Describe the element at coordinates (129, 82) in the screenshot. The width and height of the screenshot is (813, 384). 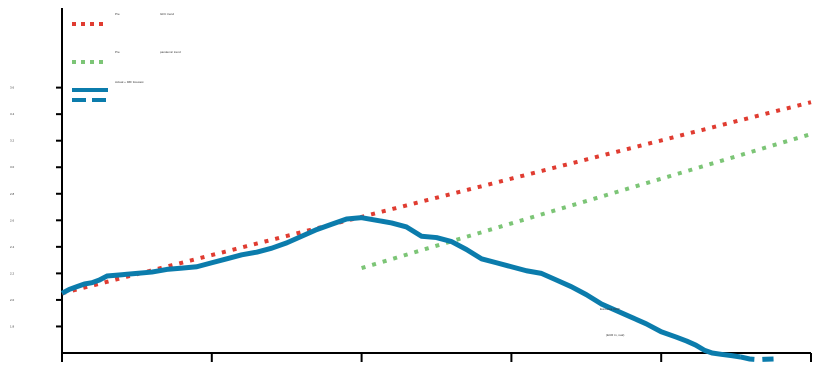
I see `legend-label: Actual + IMF forecast` at that location.